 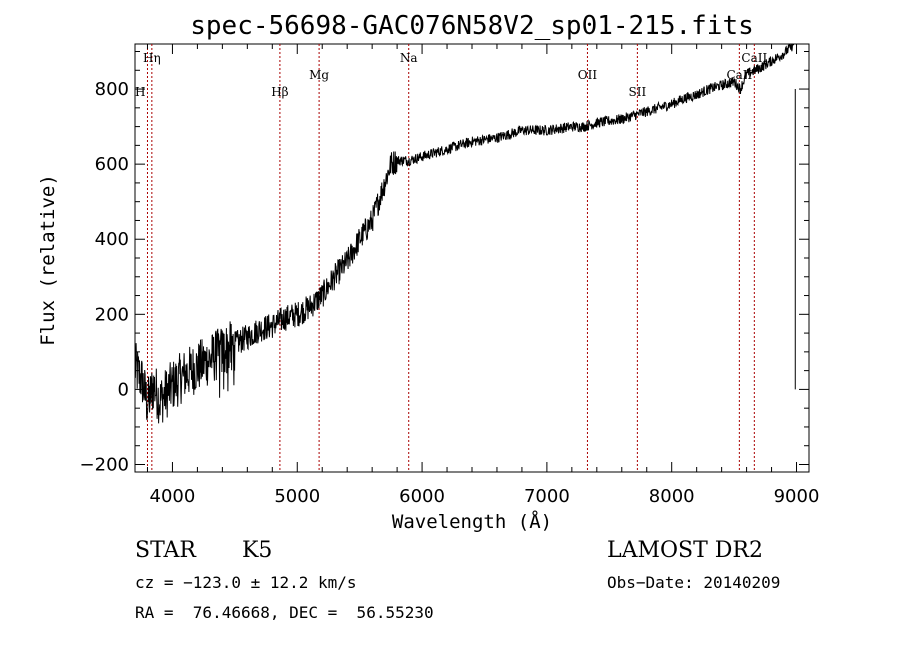 What do you see at coordinates (409, 58) in the screenshot?
I see `spectral-line-label: Na` at bounding box center [409, 58].